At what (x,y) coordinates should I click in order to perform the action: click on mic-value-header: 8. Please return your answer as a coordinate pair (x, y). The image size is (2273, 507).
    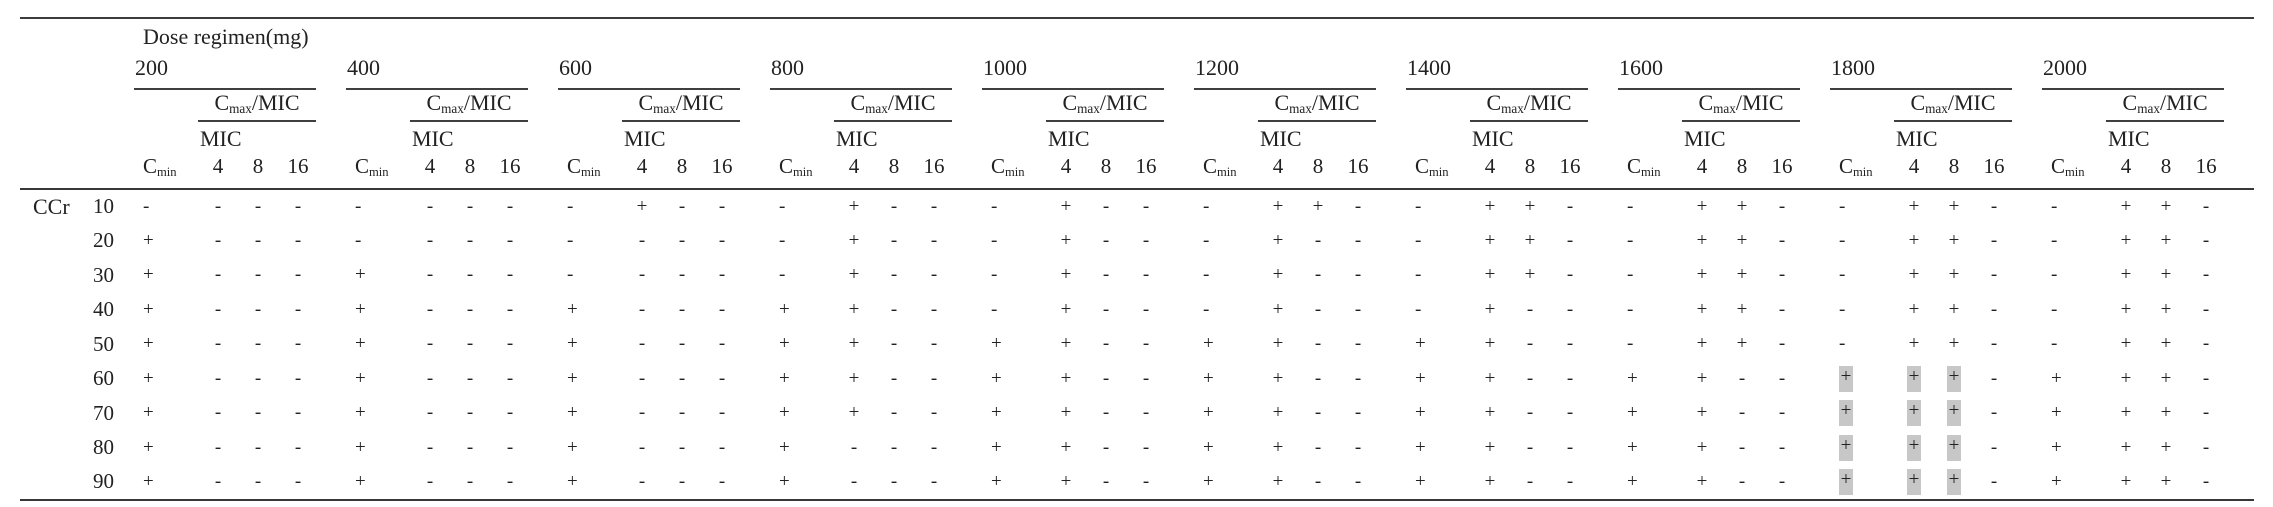
    Looking at the image, I should click on (1742, 171).